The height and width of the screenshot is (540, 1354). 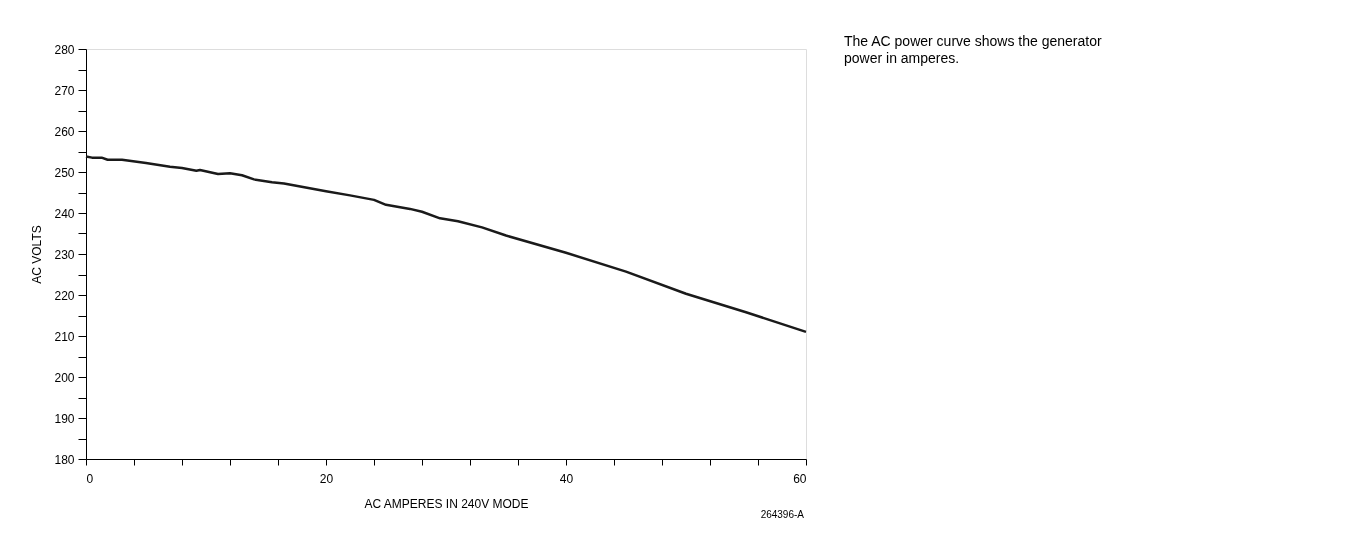 What do you see at coordinates (64, 377) in the screenshot?
I see `y-tick-label: 200` at bounding box center [64, 377].